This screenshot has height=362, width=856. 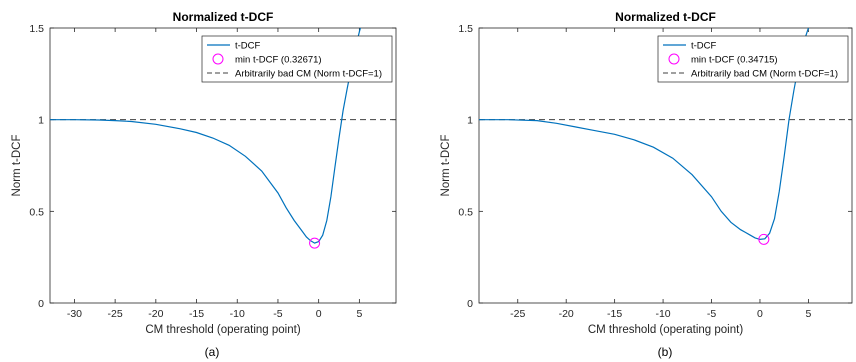 I want to click on panel-label: (b), so click(x=665, y=352).